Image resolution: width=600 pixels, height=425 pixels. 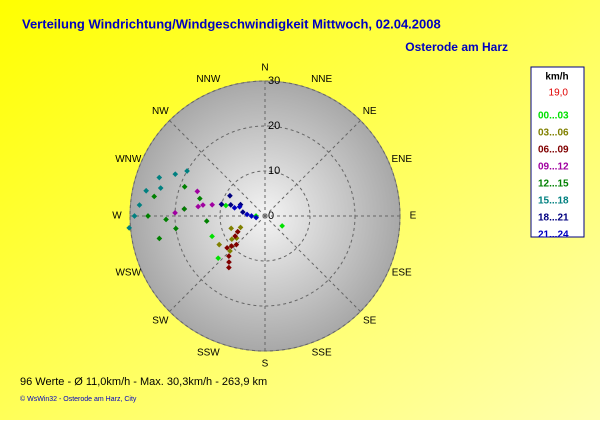 I want to click on direction-label: ESE, so click(x=402, y=272).